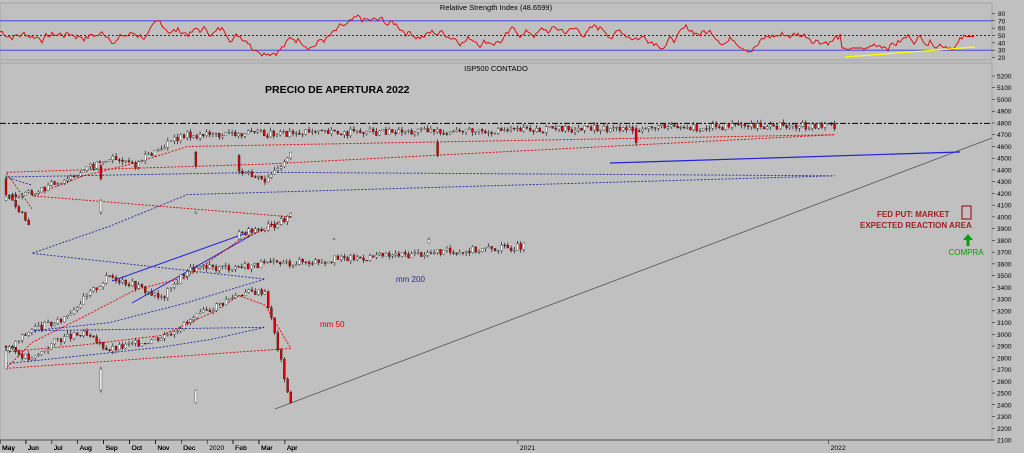  Describe the element at coordinates (1004, 170) in the screenshot. I see `y-tick-label: 4400` at that location.